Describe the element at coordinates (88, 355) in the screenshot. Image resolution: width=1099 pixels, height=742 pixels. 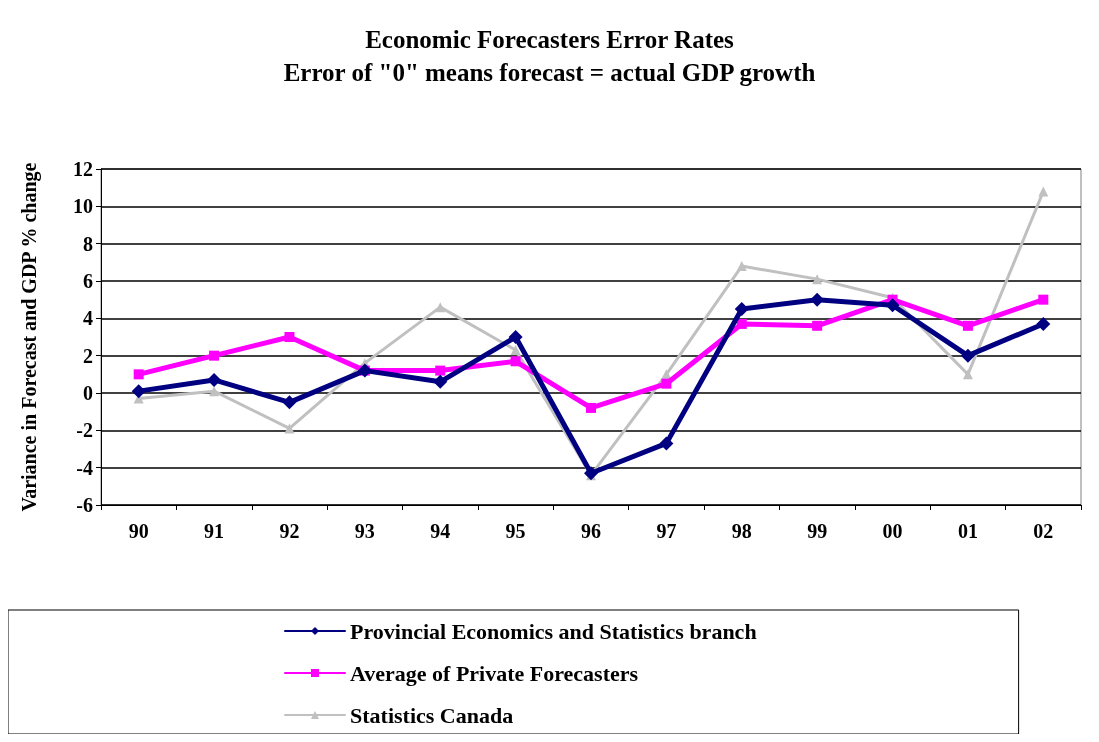
I see `y-tick-label: 2` at that location.